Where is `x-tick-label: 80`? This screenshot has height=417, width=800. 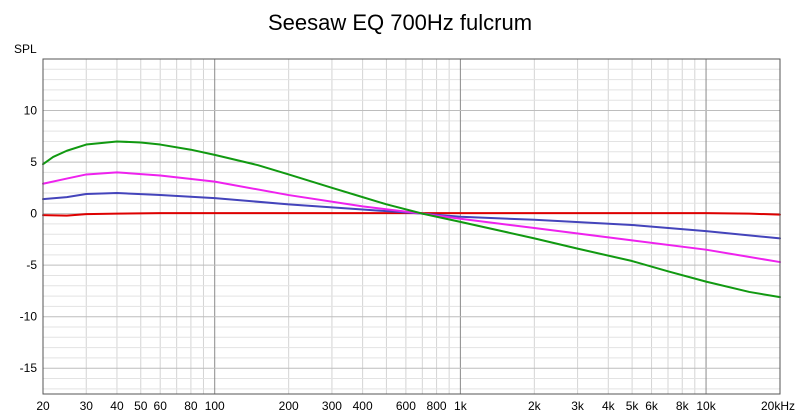 x-tick-label: 80 is located at coordinates (191, 406).